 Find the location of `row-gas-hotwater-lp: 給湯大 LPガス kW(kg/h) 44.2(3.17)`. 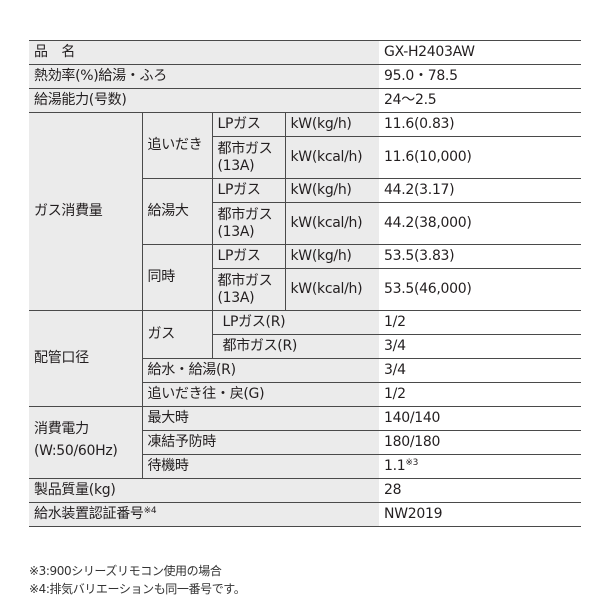

row-gas-hotwater-lp: 給湯大 LPガス kW(kg/h) 44.2(3.17) is located at coordinates (305, 211).